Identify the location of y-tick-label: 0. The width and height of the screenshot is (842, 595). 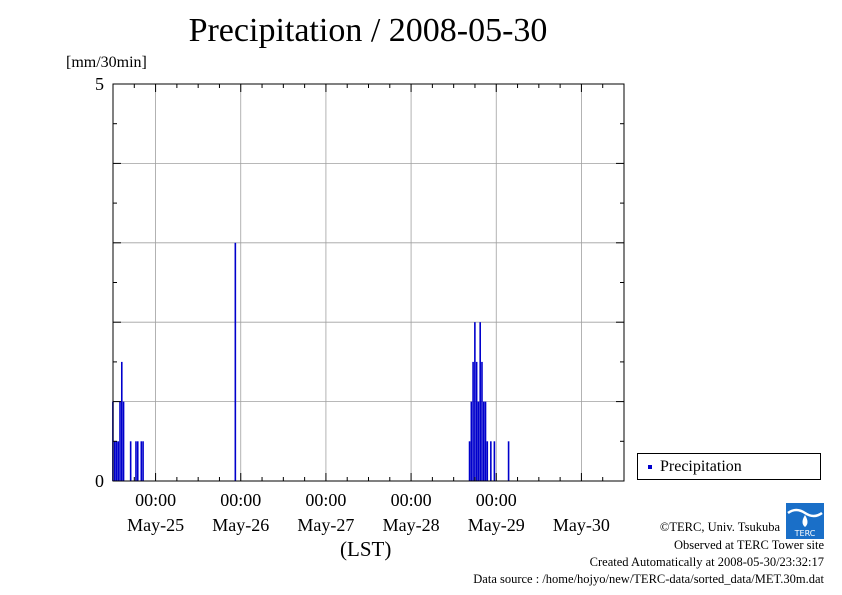
(99, 481).